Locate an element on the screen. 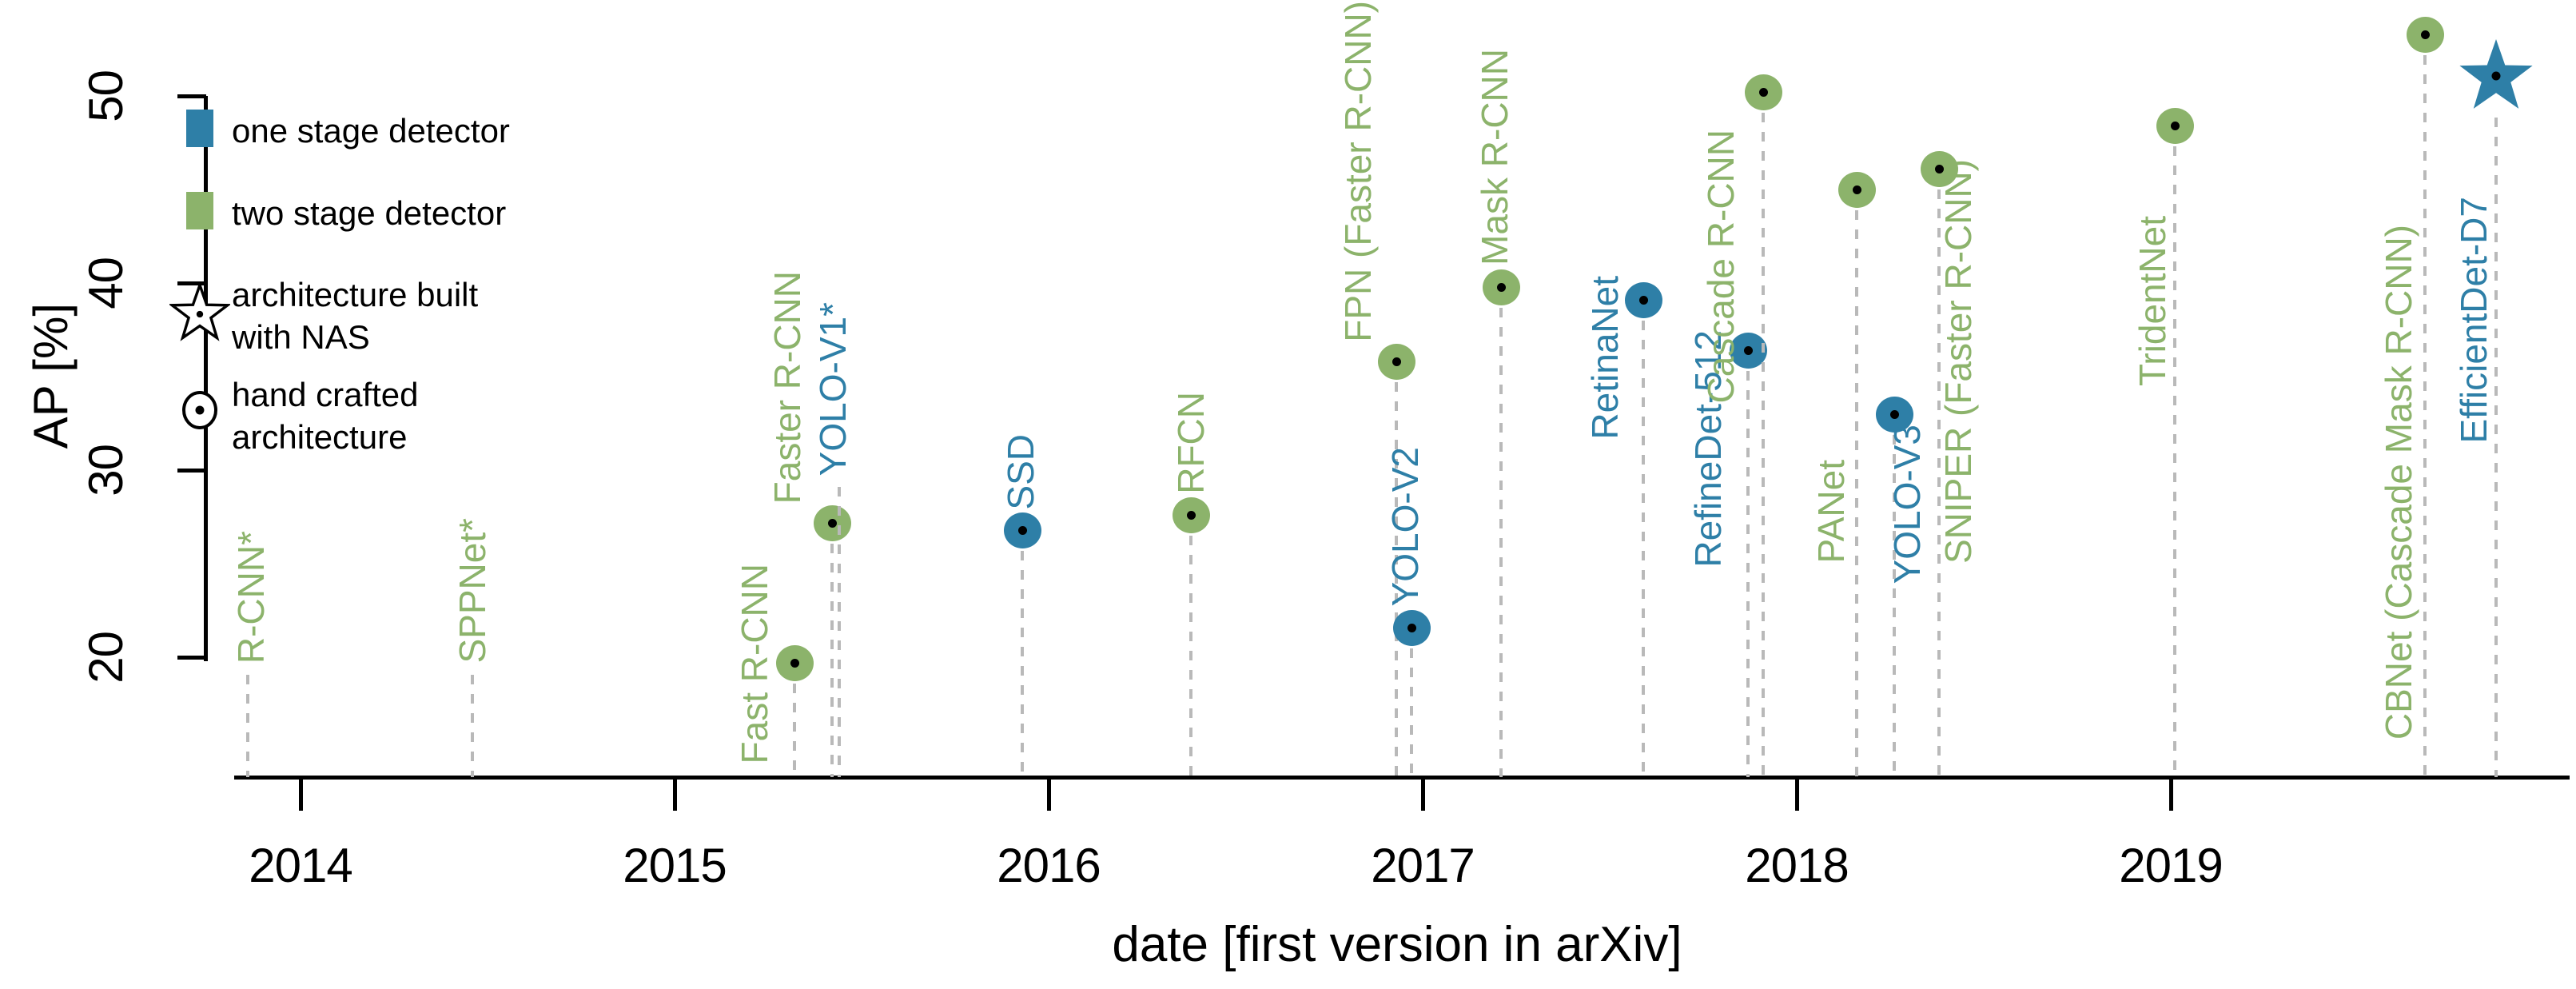 The height and width of the screenshot is (989, 2576). x-axis-spine is located at coordinates (1402, 778).